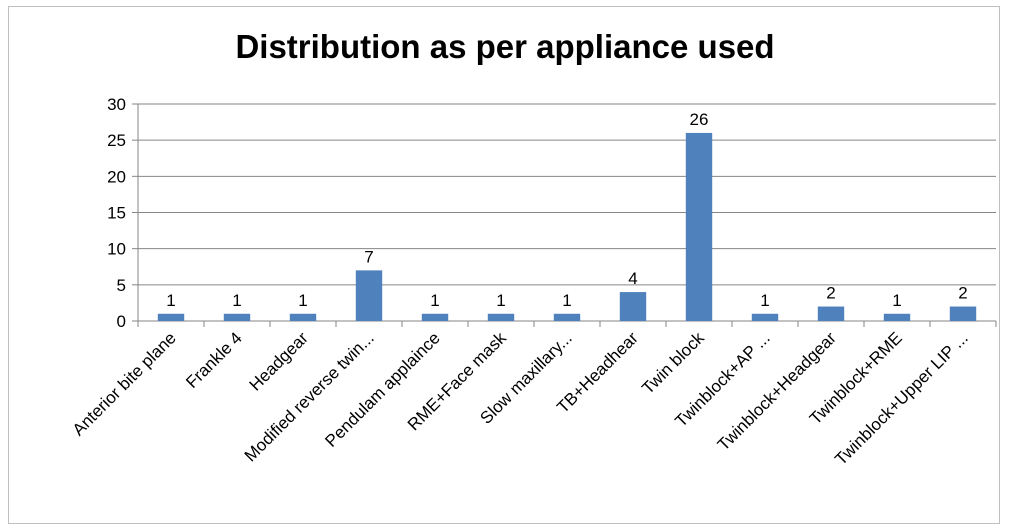 The image size is (1010, 531). I want to click on data-label: 26, so click(699, 119).